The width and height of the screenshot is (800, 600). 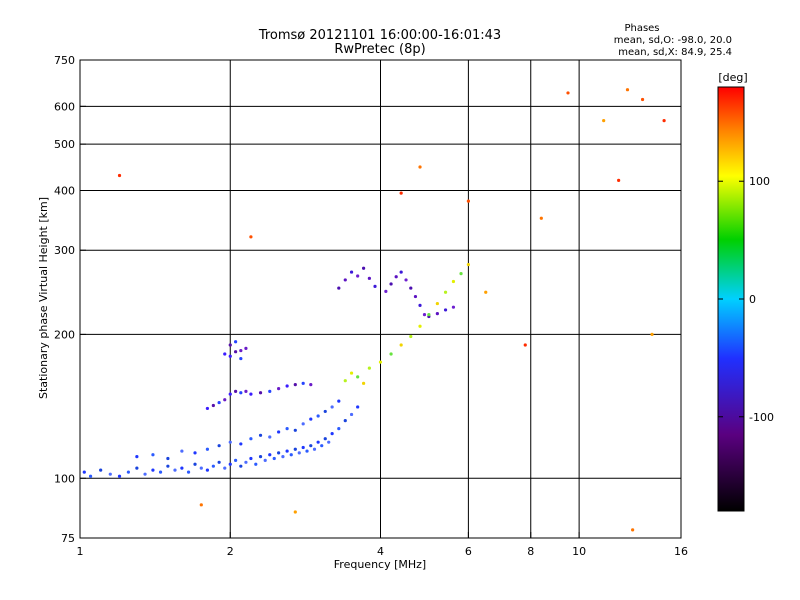 I want to click on y-tick-label: 200, so click(x=64, y=334).